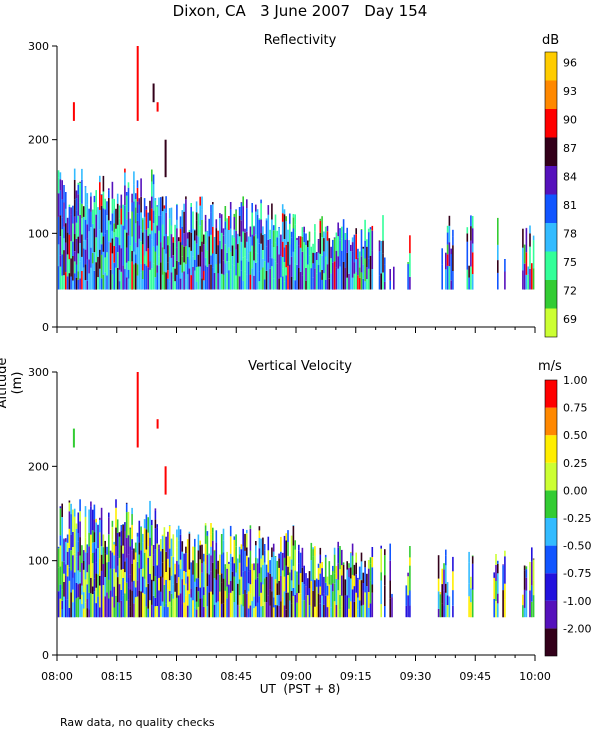 The height and width of the screenshot is (750, 600). What do you see at coordinates (551, 559) in the screenshot?
I see `vel-colorbar-swatch` at bounding box center [551, 559].